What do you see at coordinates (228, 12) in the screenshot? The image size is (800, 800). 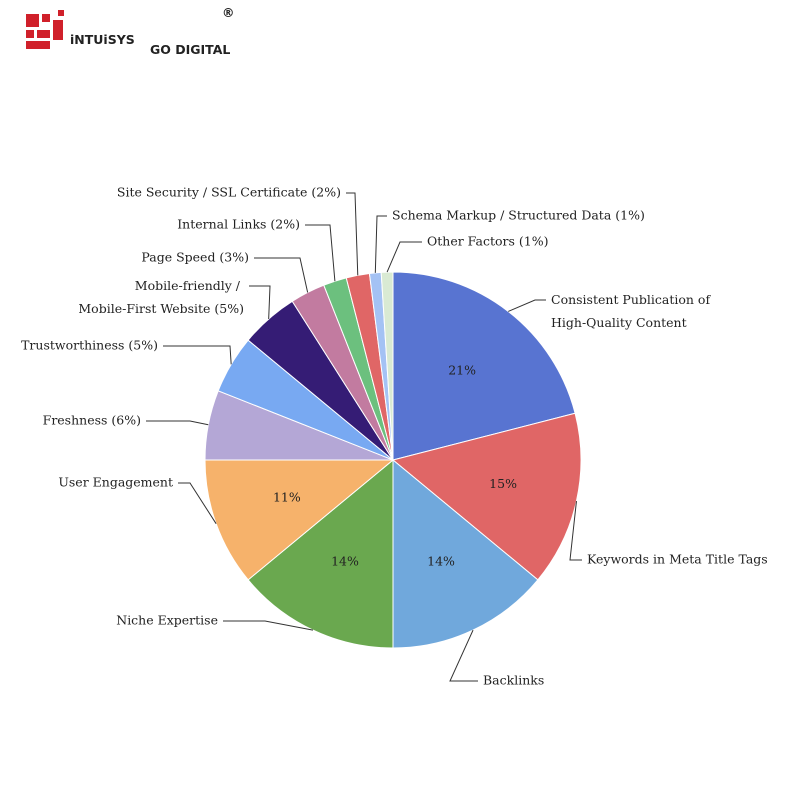 I see `logo-mark: ®` at bounding box center [228, 12].